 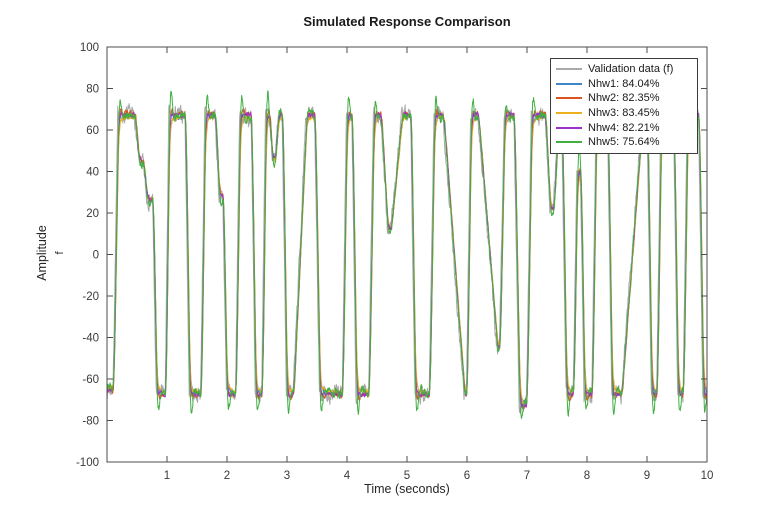 What do you see at coordinates (287, 476) in the screenshot?
I see `x-tick-label: 3` at bounding box center [287, 476].